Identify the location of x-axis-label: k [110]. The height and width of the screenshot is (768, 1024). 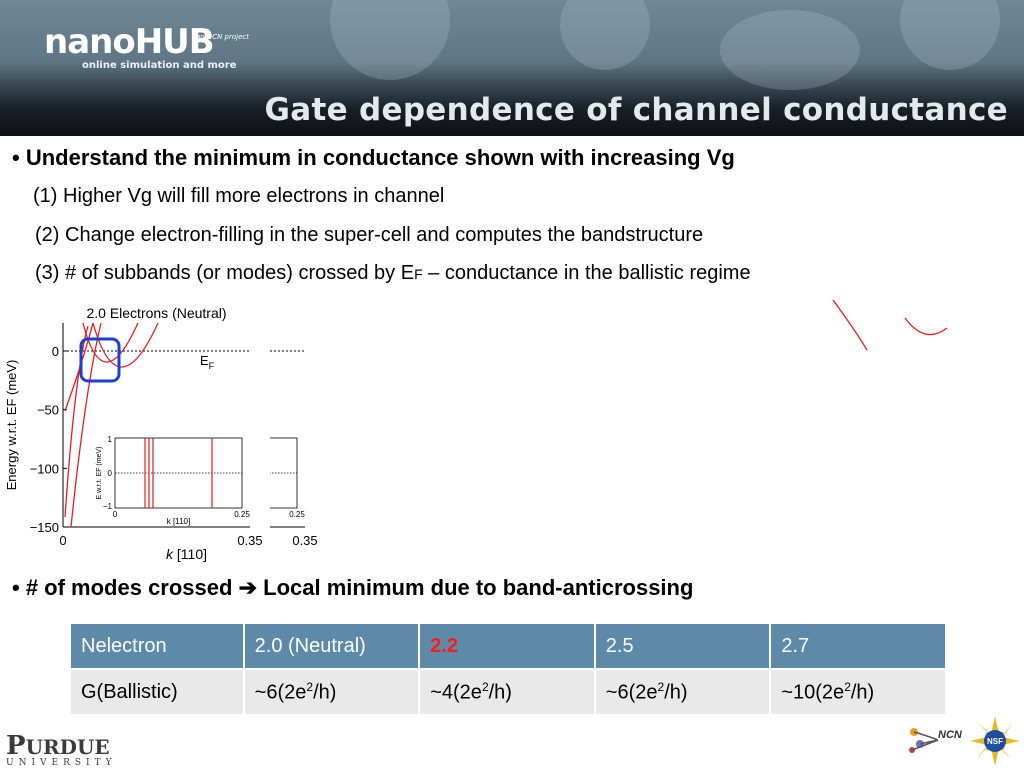
(186, 554).